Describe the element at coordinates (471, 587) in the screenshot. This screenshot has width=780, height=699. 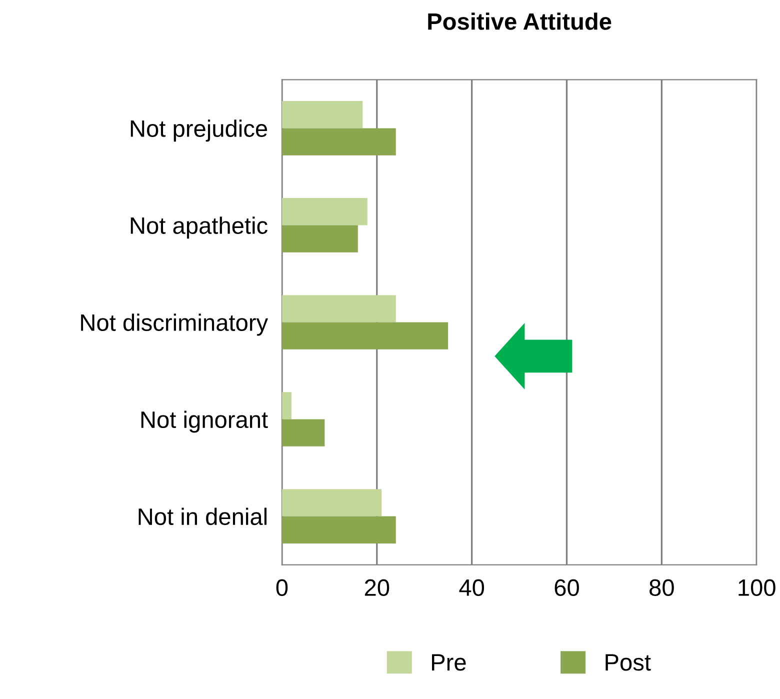
I see `x-tick-label: 40` at that location.